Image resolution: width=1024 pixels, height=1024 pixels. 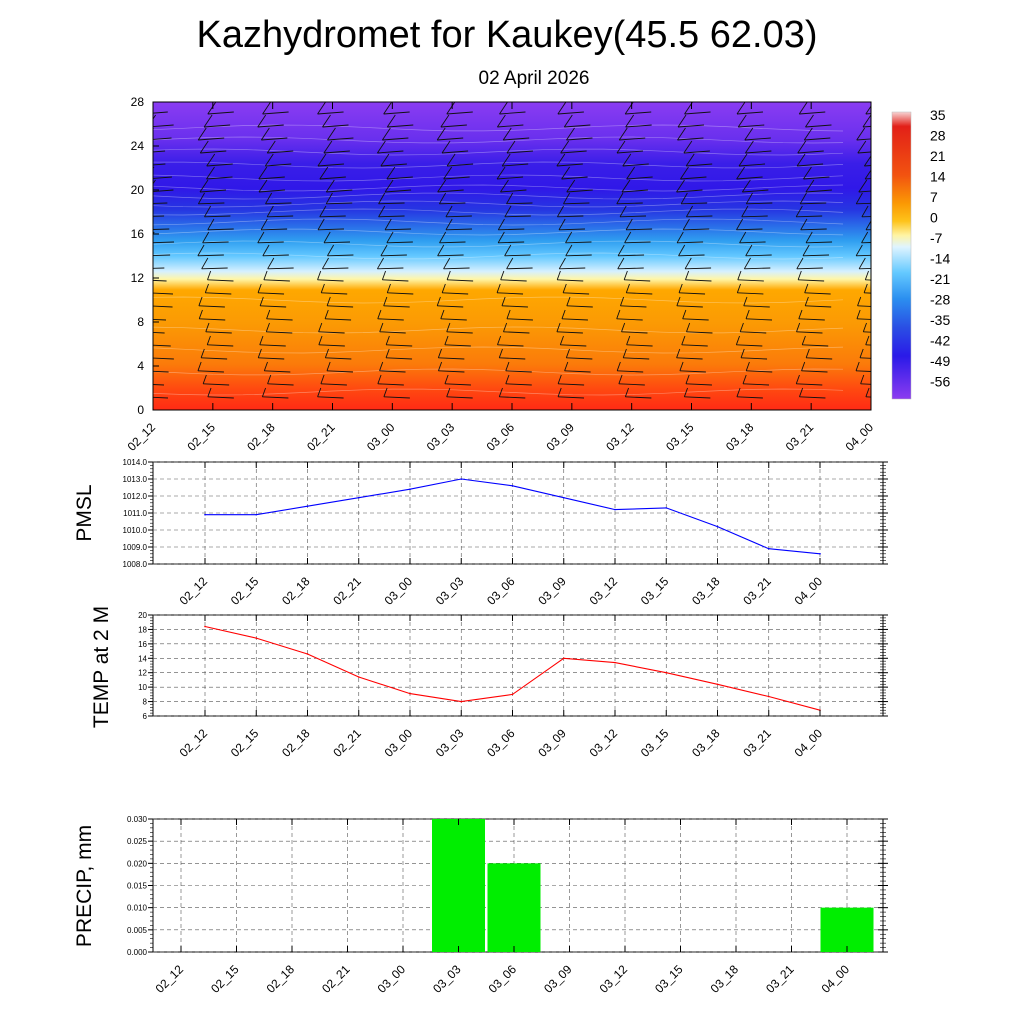 I want to click on xtick-label: 02_12, so click(x=194, y=591).